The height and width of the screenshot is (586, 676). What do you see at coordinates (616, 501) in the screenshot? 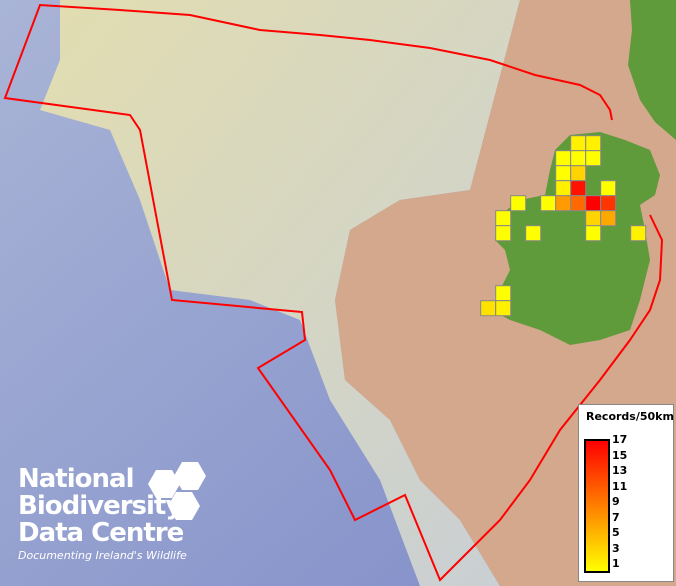
I see `legend-tick: 9` at bounding box center [616, 501].